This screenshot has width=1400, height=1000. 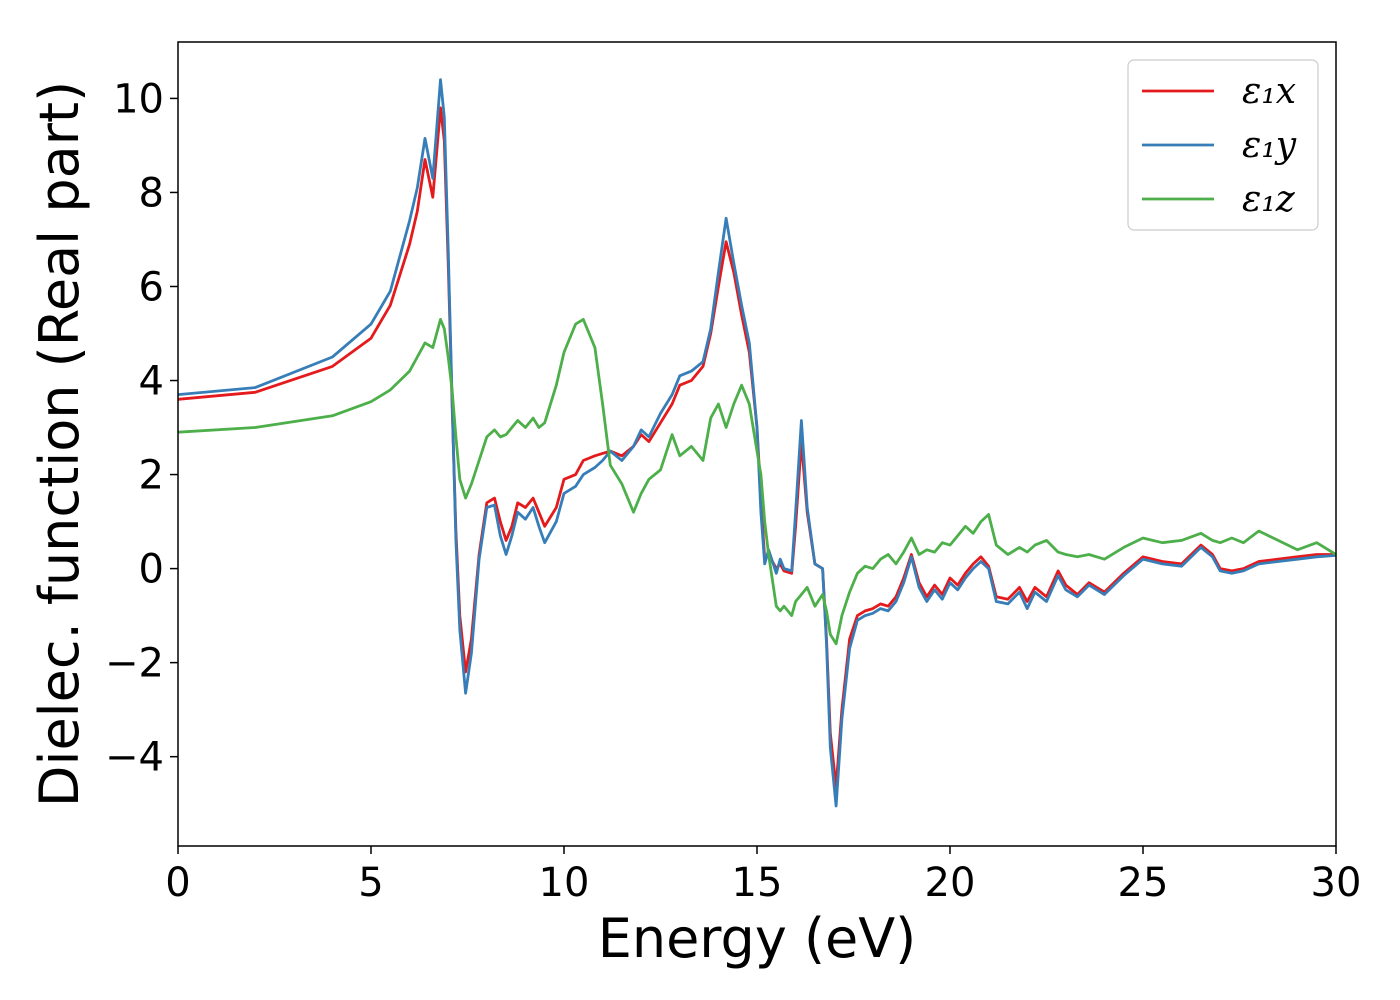 I want to click on y-tick-label: 6, so click(x=151, y=287).